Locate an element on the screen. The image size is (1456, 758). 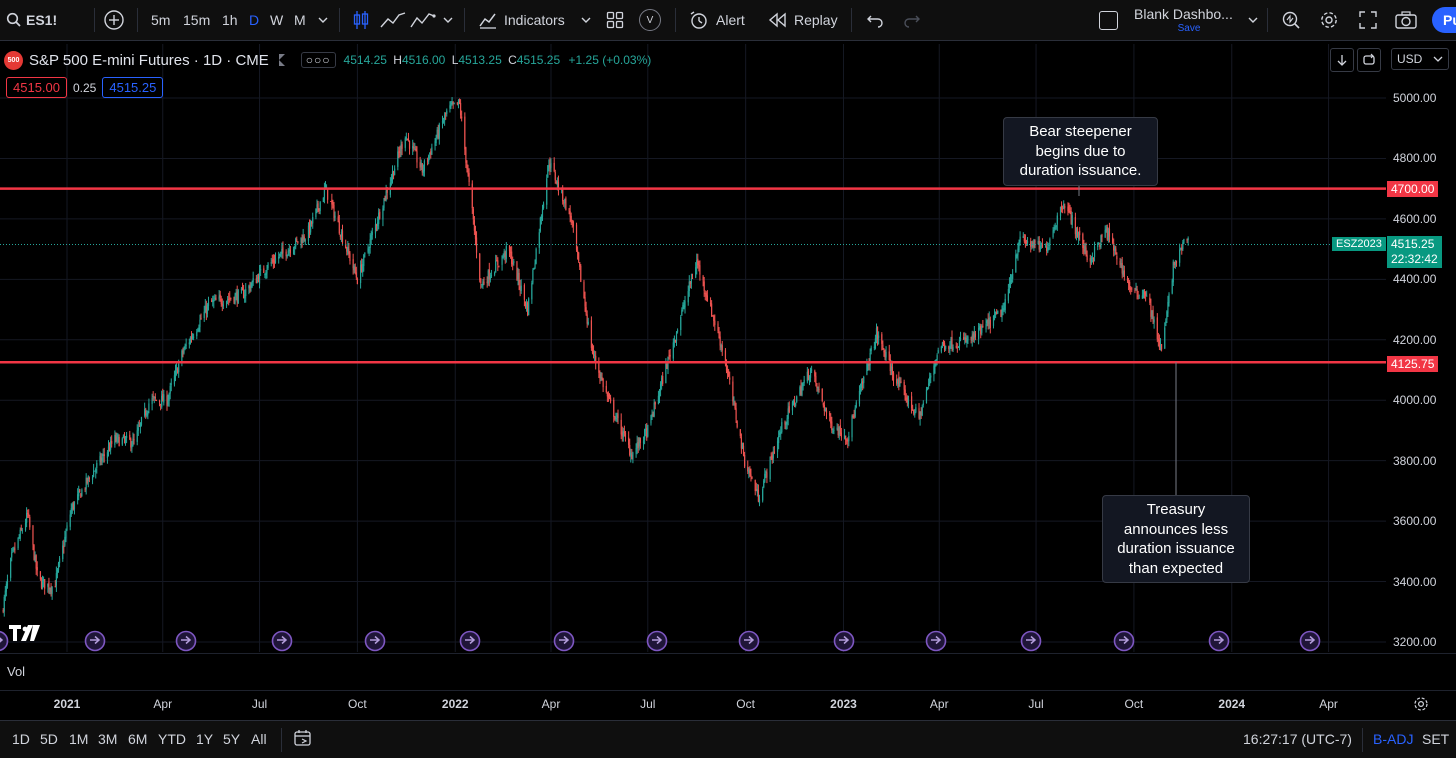
price-label: 3400.00 is located at coordinates (1415, 581).